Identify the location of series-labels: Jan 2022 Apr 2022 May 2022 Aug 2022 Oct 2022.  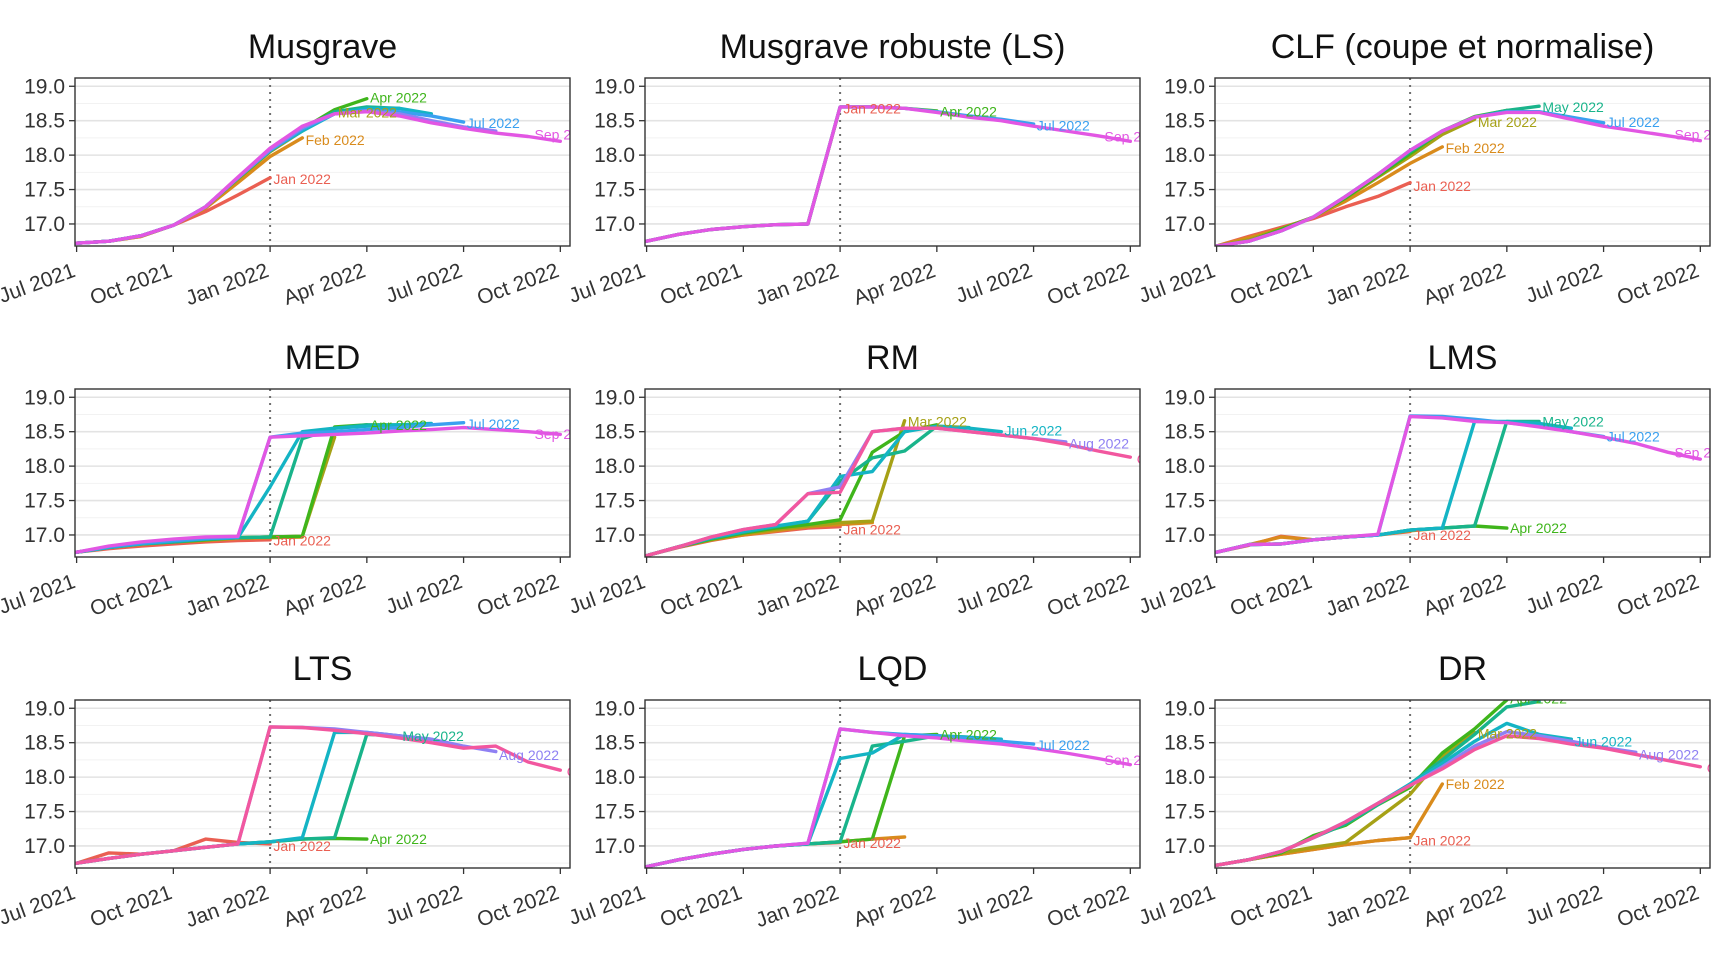
(448, 791).